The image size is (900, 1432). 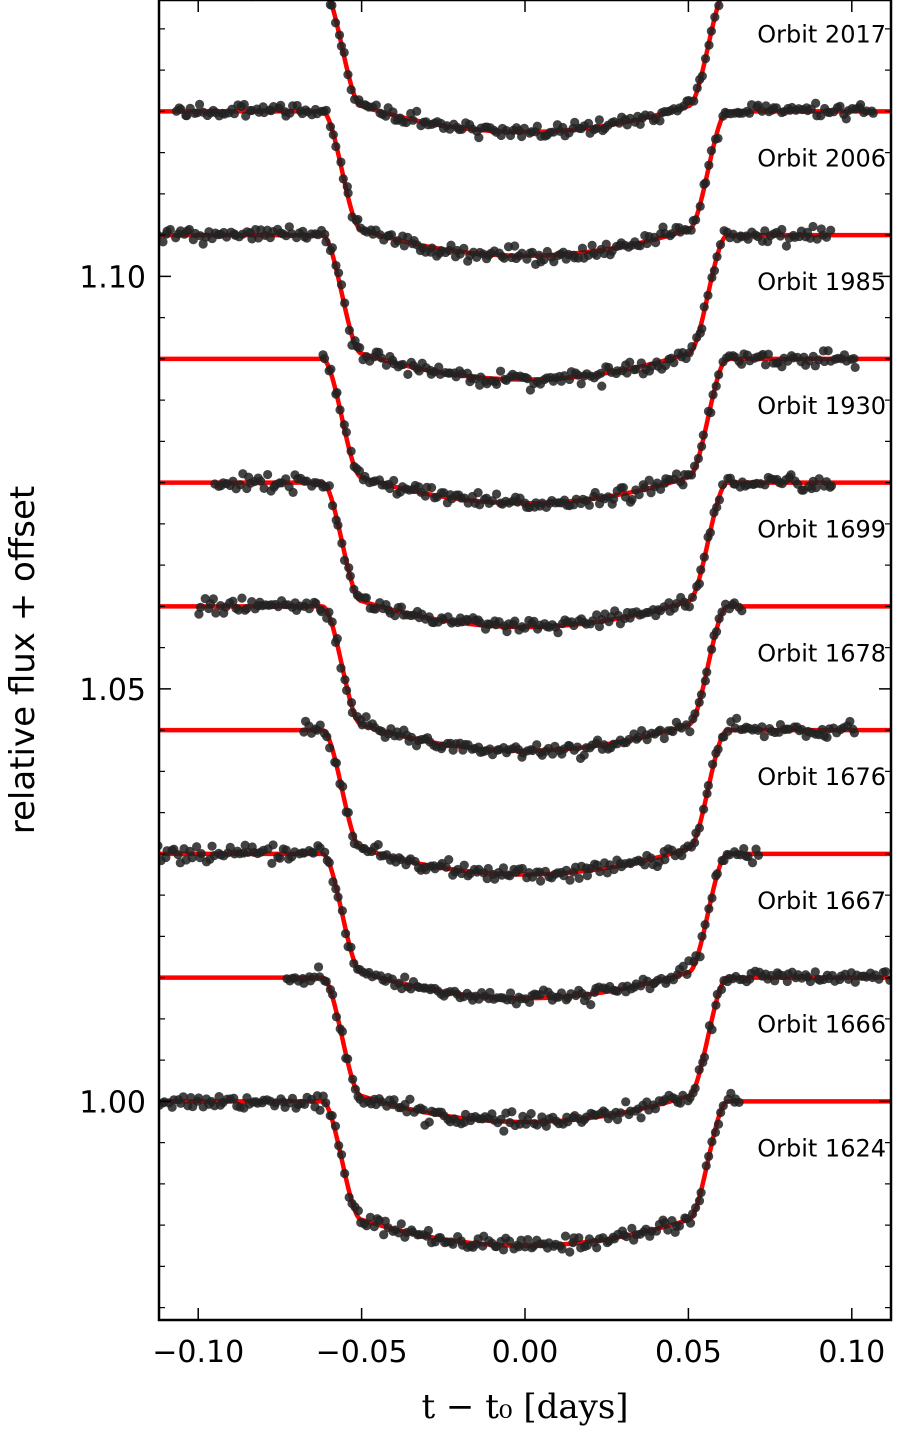 I want to click on x-tick-label: 0.10, so click(x=851, y=1352).